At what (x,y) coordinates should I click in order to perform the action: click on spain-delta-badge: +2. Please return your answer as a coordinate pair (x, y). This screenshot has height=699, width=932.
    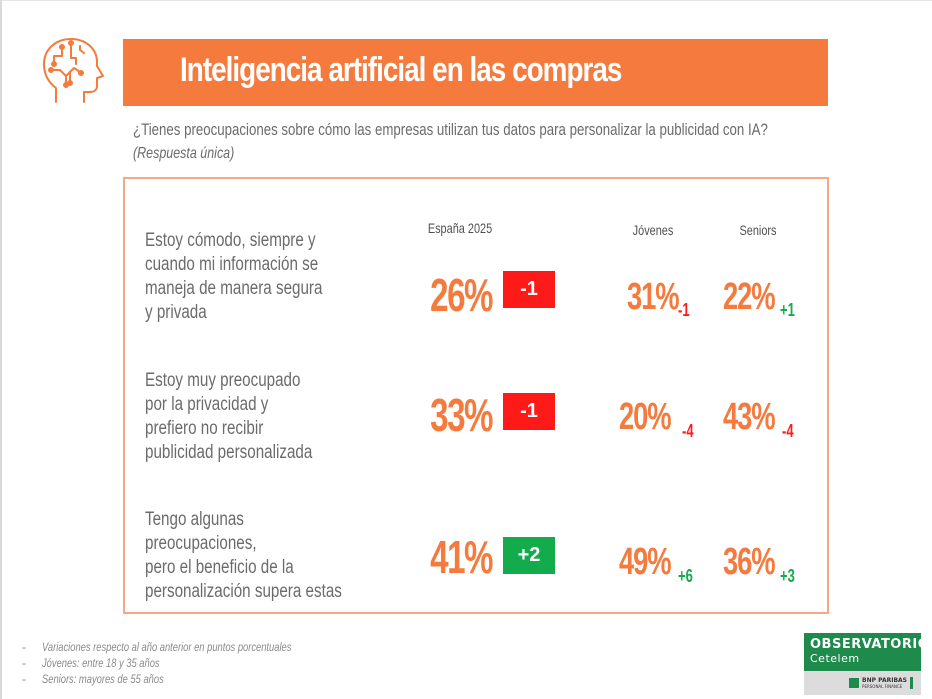
    Looking at the image, I should click on (529, 555).